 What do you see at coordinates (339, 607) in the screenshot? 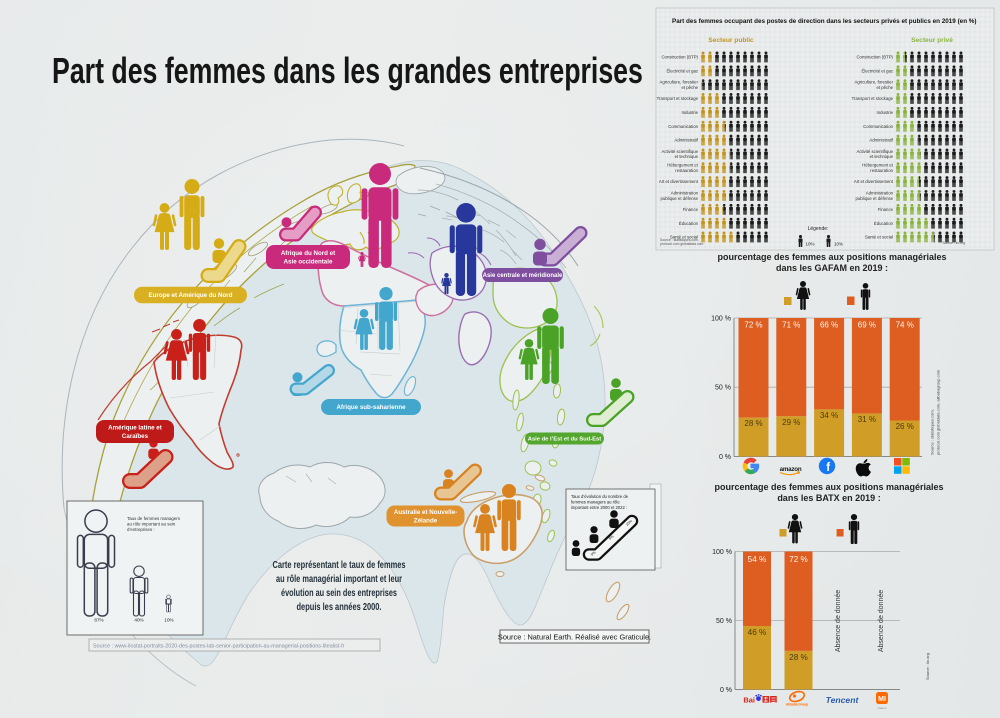
I see `svg-text: depuis les années 2000.` at bounding box center [339, 607].